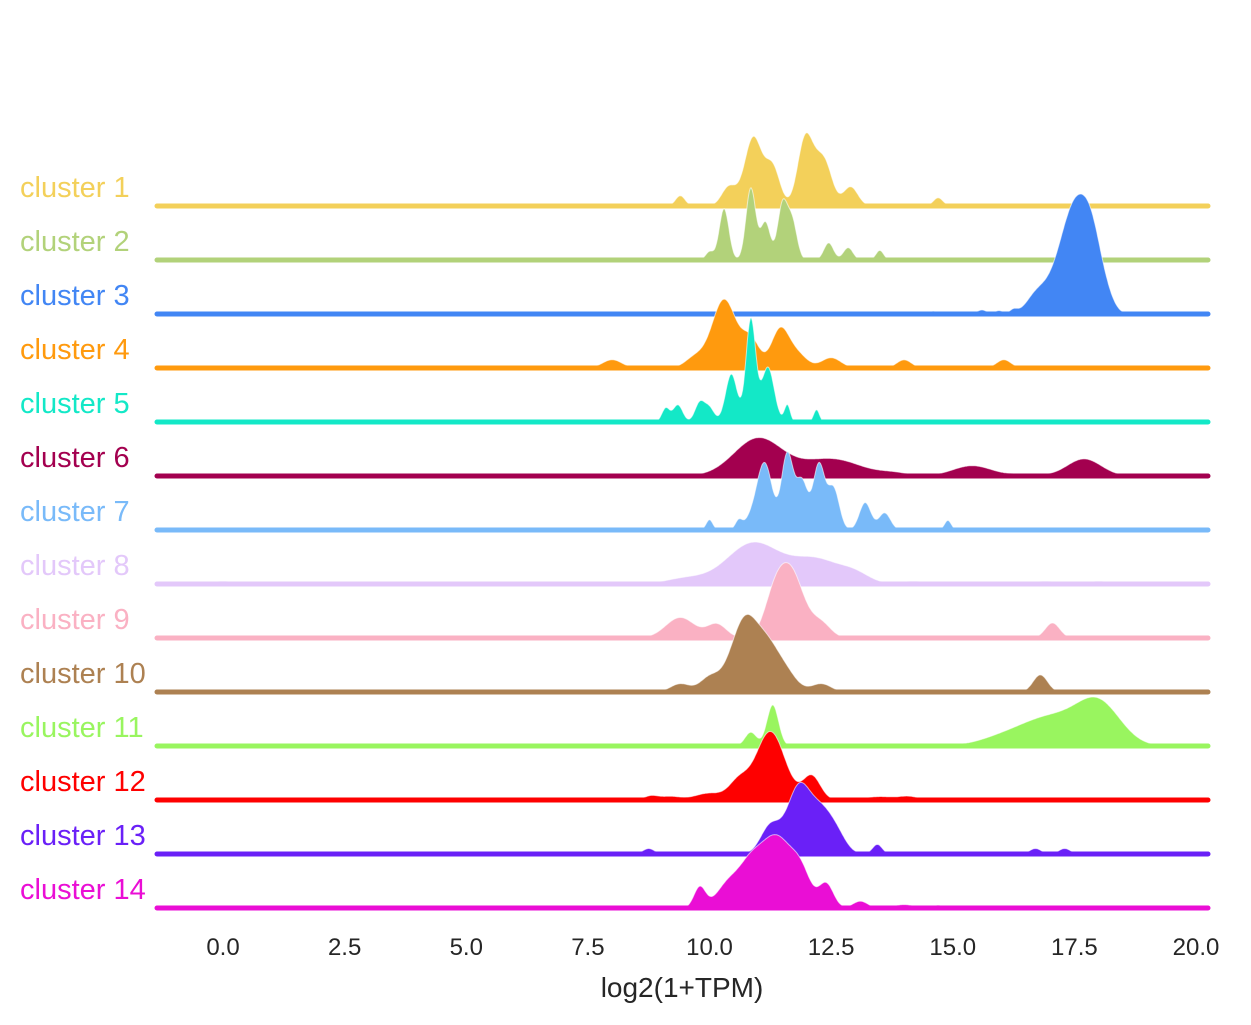  Describe the element at coordinates (83, 674) in the screenshot. I see `row-label-cluster-10: cluster 10` at that location.